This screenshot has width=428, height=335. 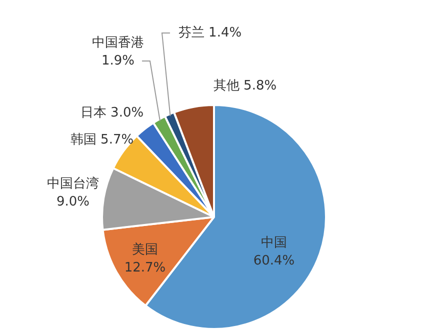 What do you see at coordinates (112, 112) in the screenshot?
I see `slice-label: 日本 3.0%` at bounding box center [112, 112].